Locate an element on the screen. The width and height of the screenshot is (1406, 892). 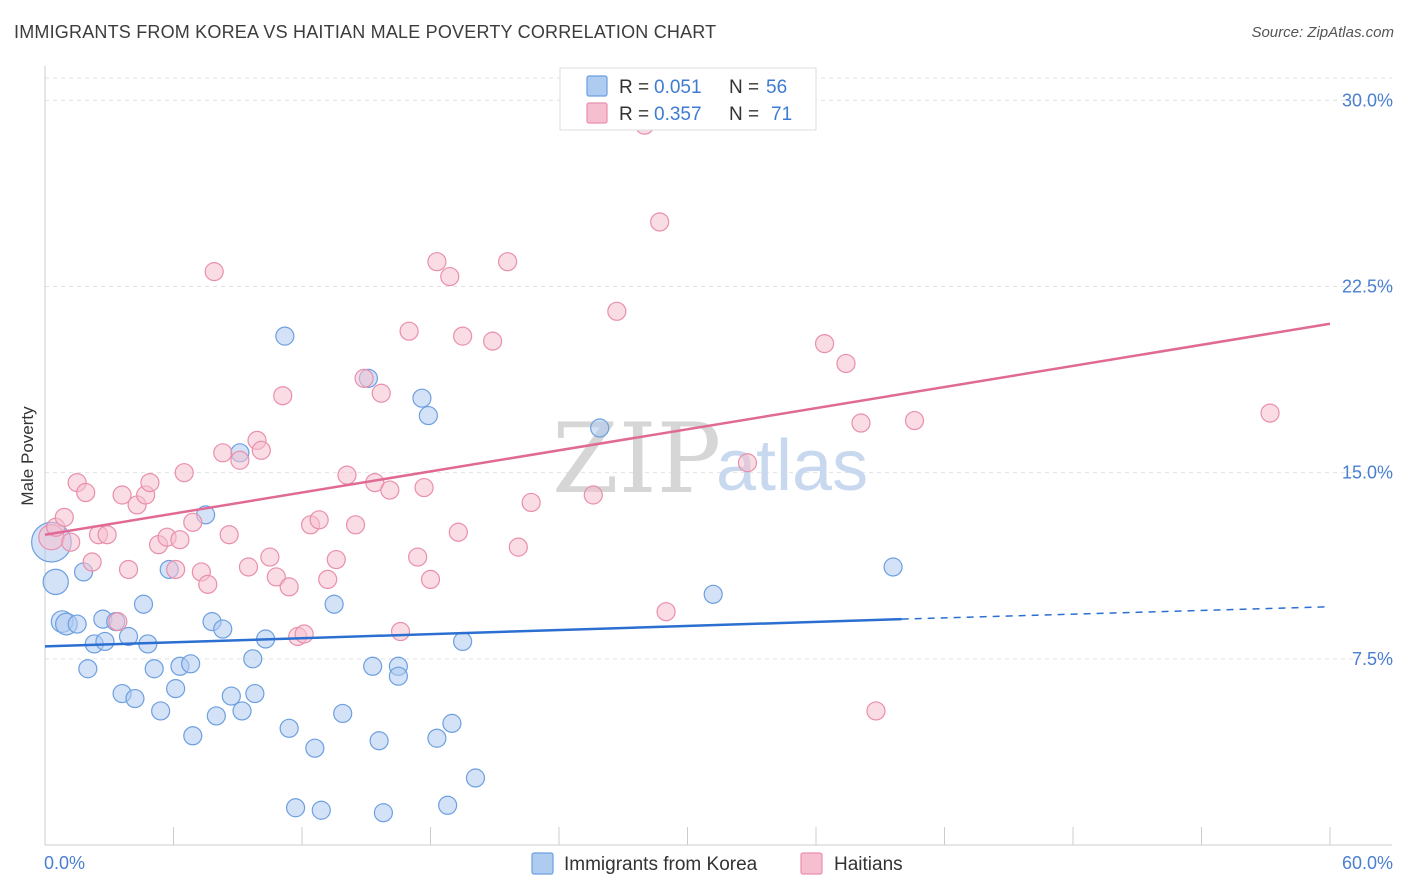
y-tick-labels: 7.5% 15.0% 22.5% 30.0% is located at coordinates (1367, 379).